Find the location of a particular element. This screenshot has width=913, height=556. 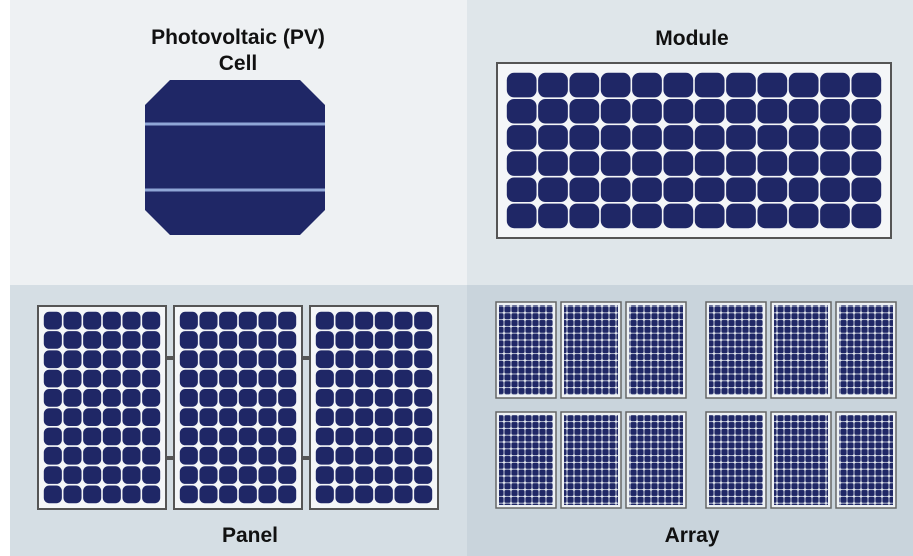

panel-label: Panel is located at coordinates (250, 535).